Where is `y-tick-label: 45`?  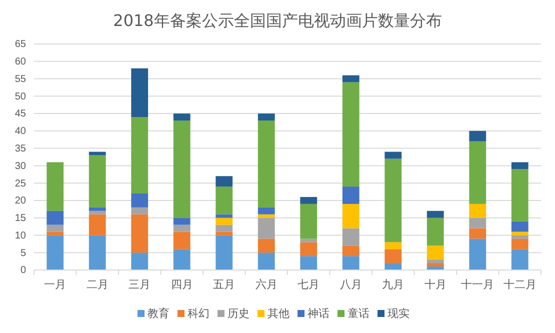
y-tick-label: 45 is located at coordinates (20, 114).